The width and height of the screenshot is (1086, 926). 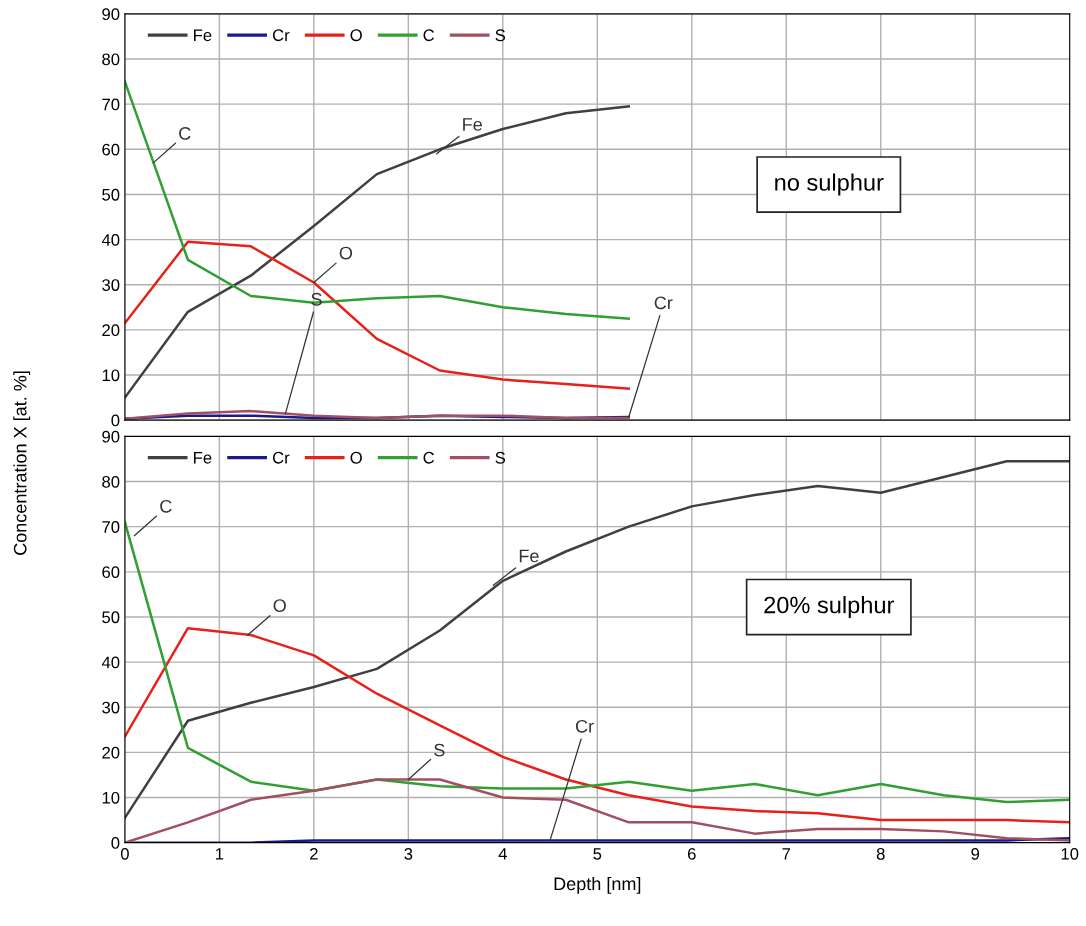 I want to click on x-tick-label: 2, so click(x=314, y=853).